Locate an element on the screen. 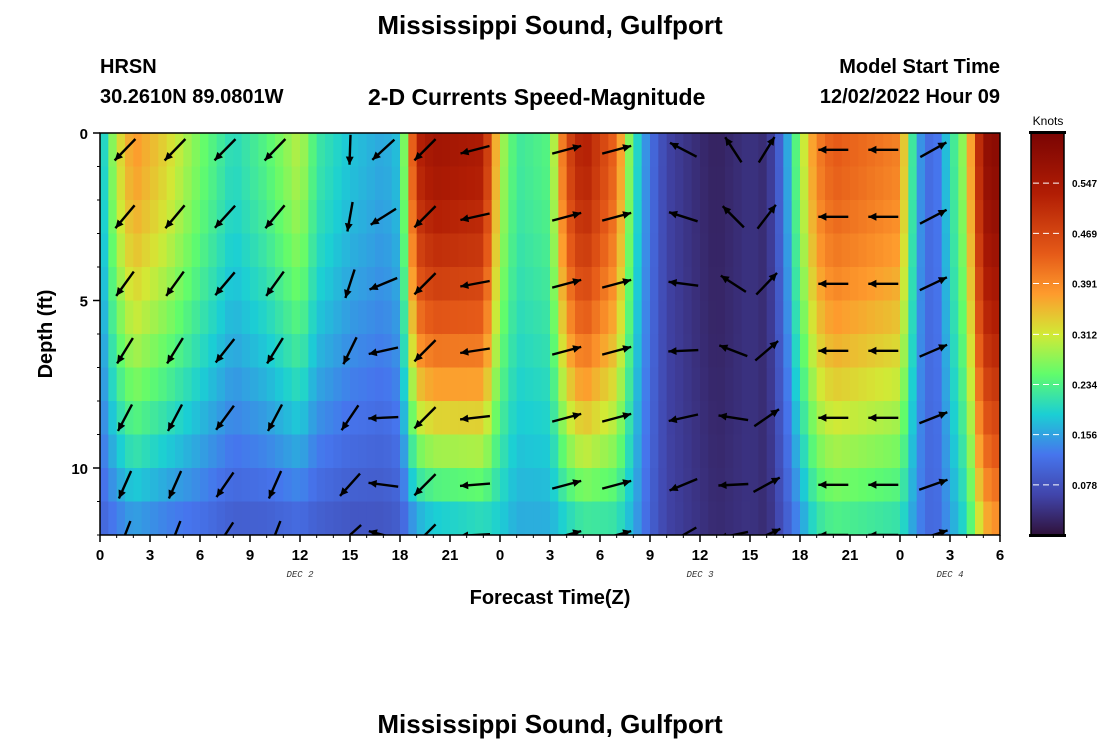 The image size is (1100, 750). chart-subtitle: 2-D Currents Speed-Magnitude is located at coordinates (537, 97).